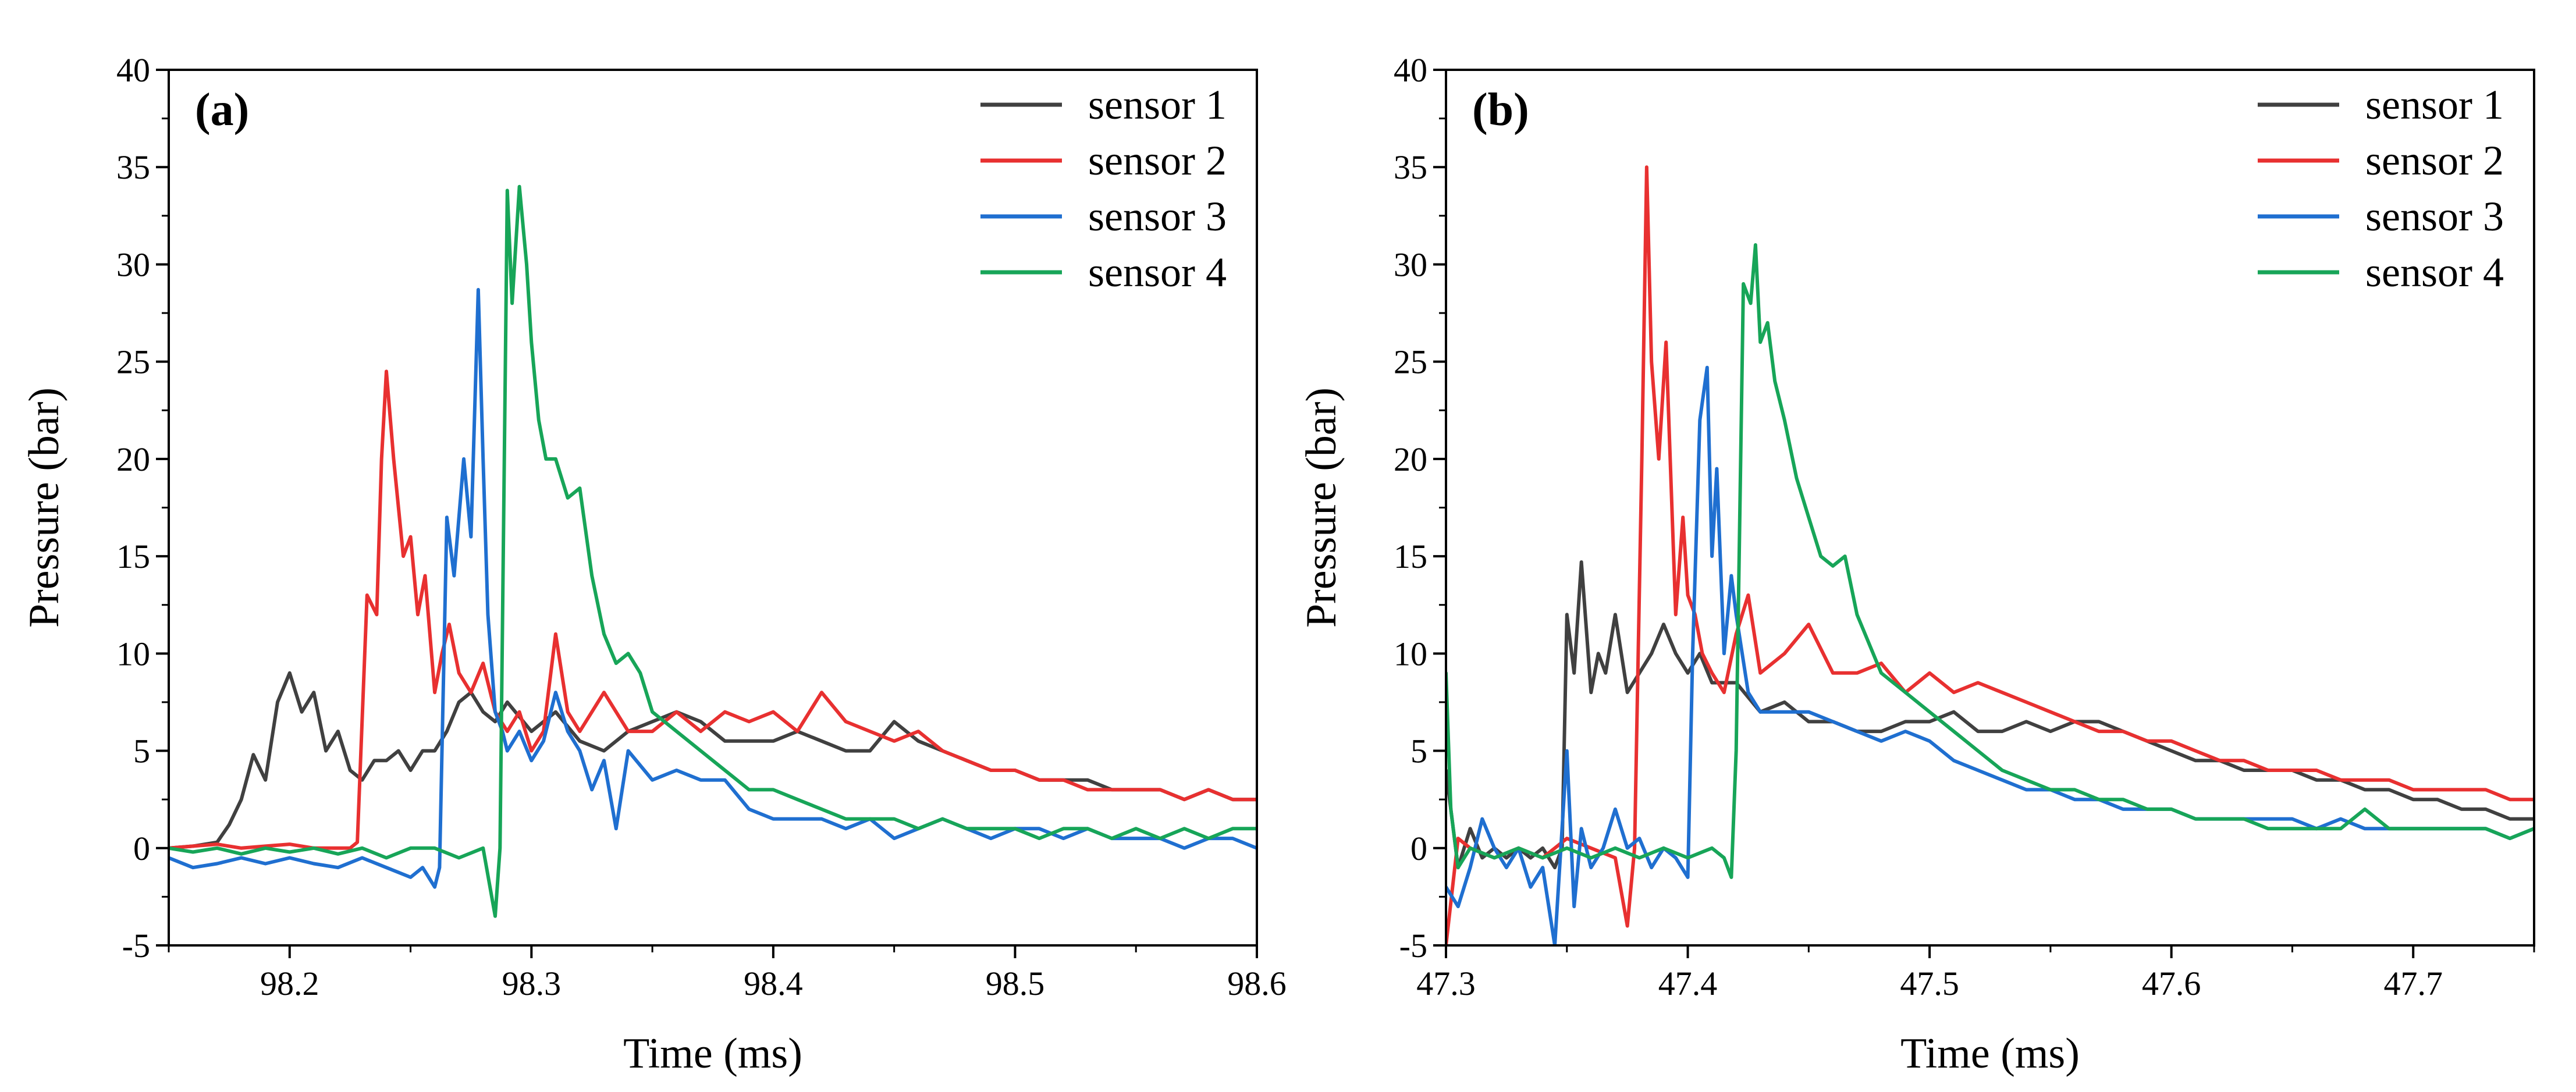 The height and width of the screenshot is (1092, 2576). What do you see at coordinates (2413, 983) in the screenshot?
I see `x-tick-label: 47.7` at bounding box center [2413, 983].